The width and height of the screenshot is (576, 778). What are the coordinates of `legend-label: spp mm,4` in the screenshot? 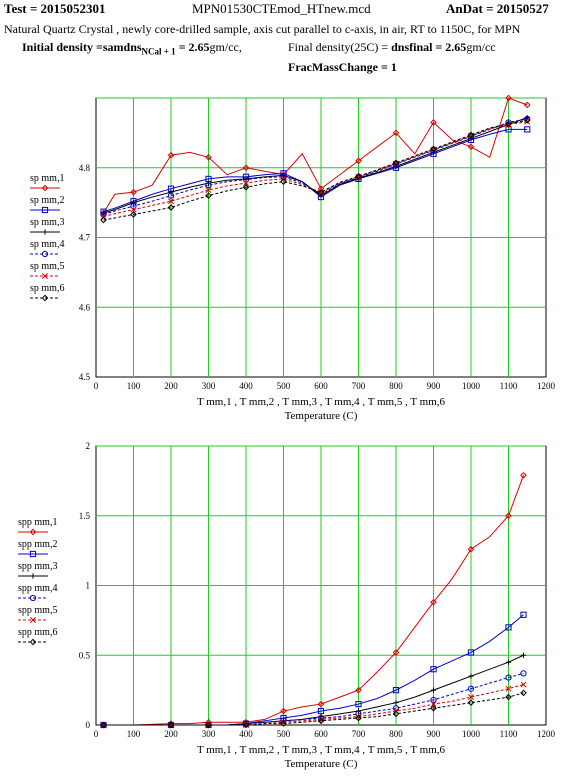 It's located at (38, 588).